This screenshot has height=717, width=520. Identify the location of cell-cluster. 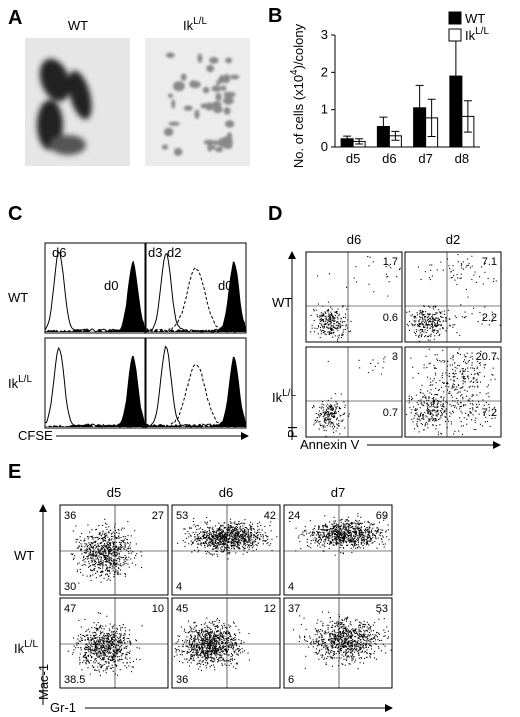
(209, 106).